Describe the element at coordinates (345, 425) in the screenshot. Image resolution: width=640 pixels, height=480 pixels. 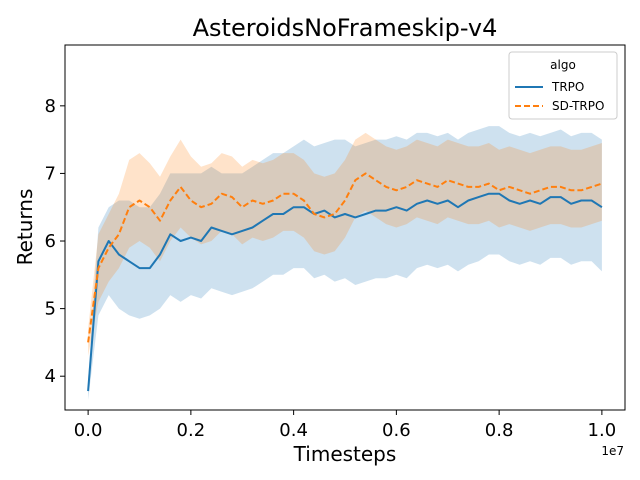
I see `x-axis-ticks: 0.0 0.2 0.4 0.6 0.8 1.0` at that location.